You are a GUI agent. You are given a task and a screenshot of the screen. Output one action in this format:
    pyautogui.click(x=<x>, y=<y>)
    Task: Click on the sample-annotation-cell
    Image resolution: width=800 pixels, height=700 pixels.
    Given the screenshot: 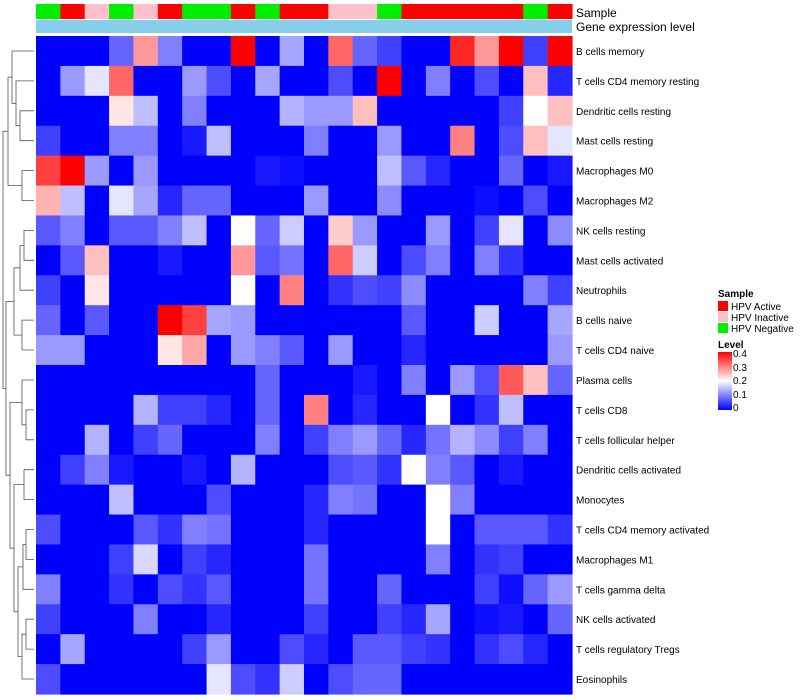 What is the action you would take?
    pyautogui.click(x=268, y=11)
    